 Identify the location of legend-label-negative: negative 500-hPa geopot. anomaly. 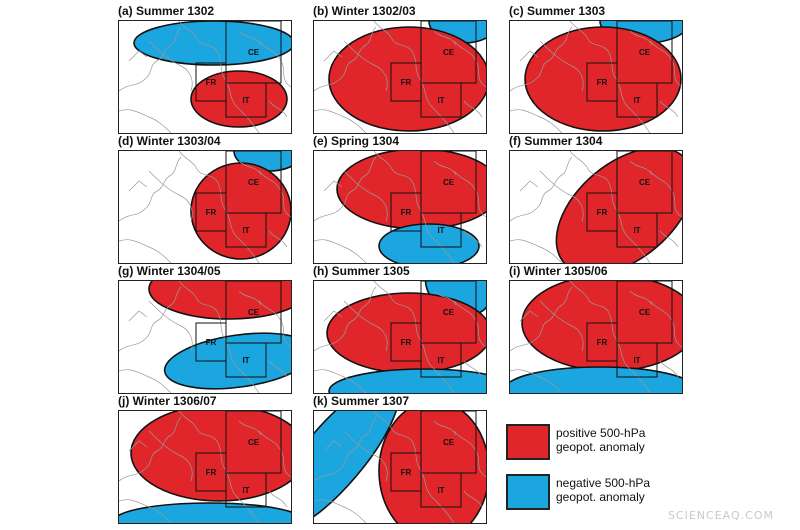
(603, 490).